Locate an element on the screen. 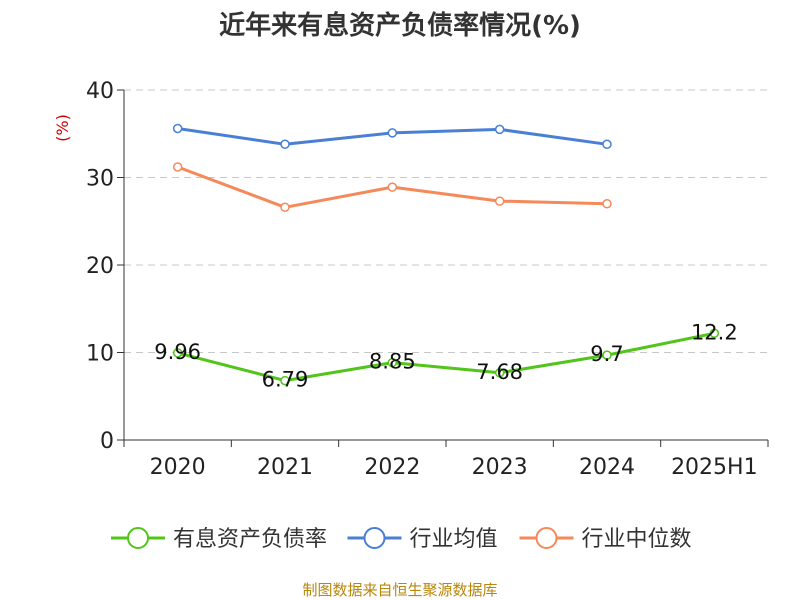  x-tick-label: 2020 is located at coordinates (178, 467).